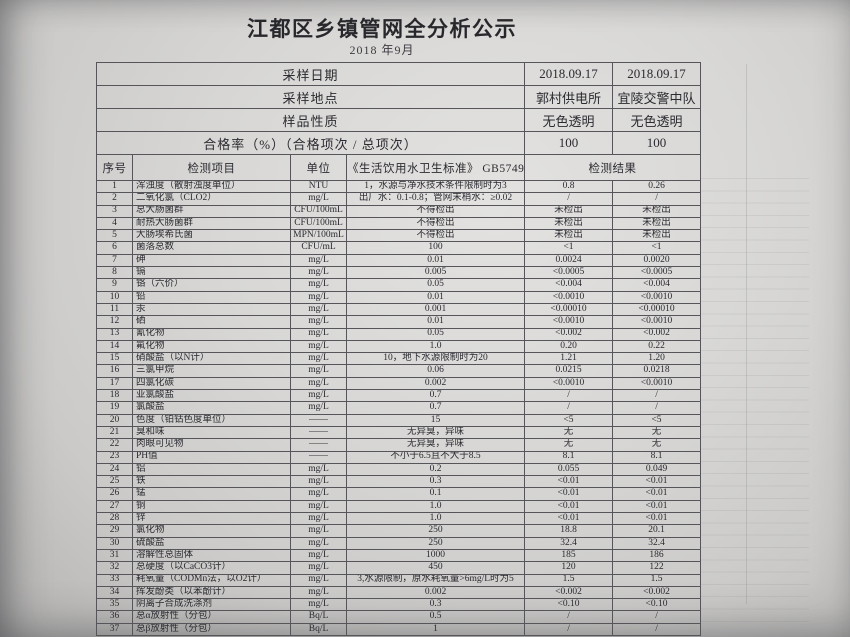 The image size is (850, 637). Describe the element at coordinates (114, 531) in the screenshot. I see `cell-index: 29` at that location.